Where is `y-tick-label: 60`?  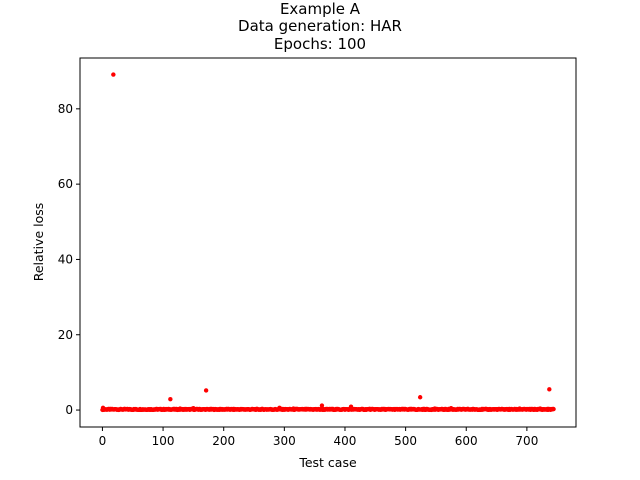 y-tick-label: 60 is located at coordinates (65, 184).